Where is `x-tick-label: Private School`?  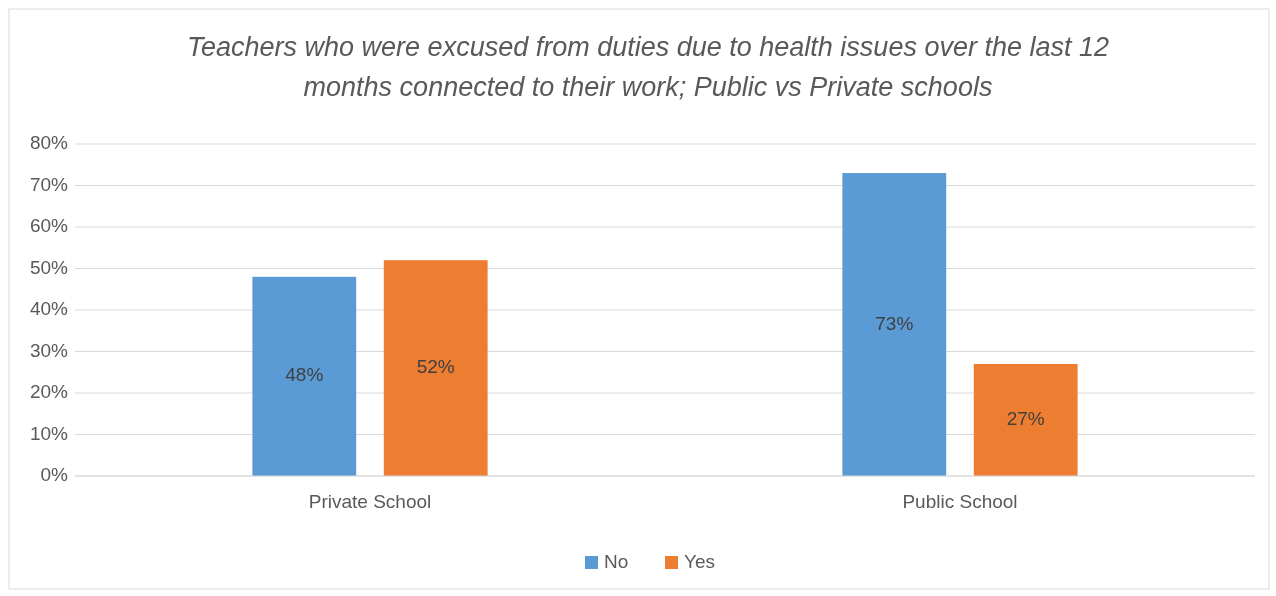
x-tick-label: Private School is located at coordinates (370, 501).